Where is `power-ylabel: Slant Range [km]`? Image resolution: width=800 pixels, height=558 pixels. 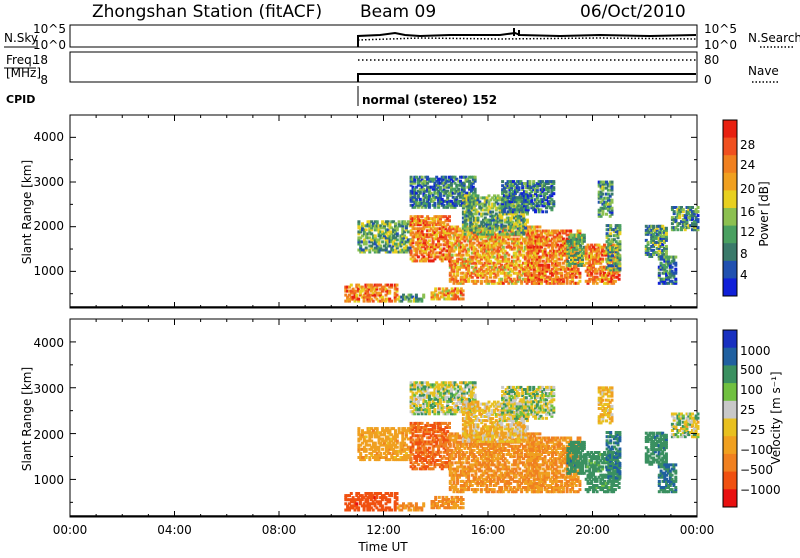
power-ylabel: Slant Range [km] is located at coordinates (27, 212).